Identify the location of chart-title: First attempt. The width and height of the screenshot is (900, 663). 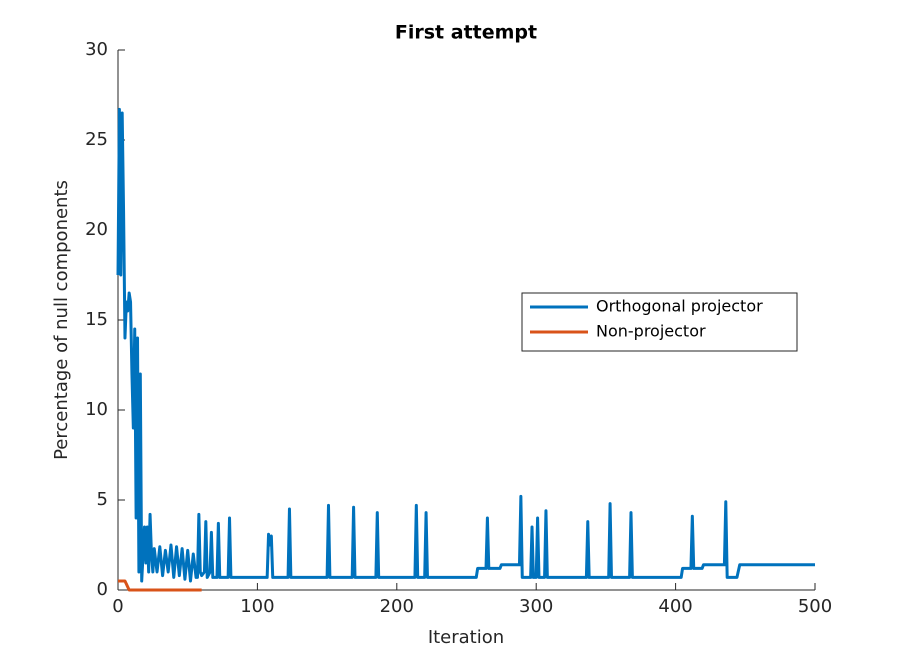
(466, 33).